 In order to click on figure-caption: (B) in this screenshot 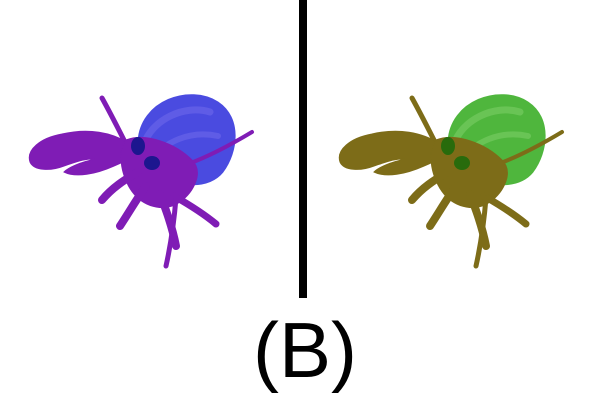, I will do `click(305, 350)`.